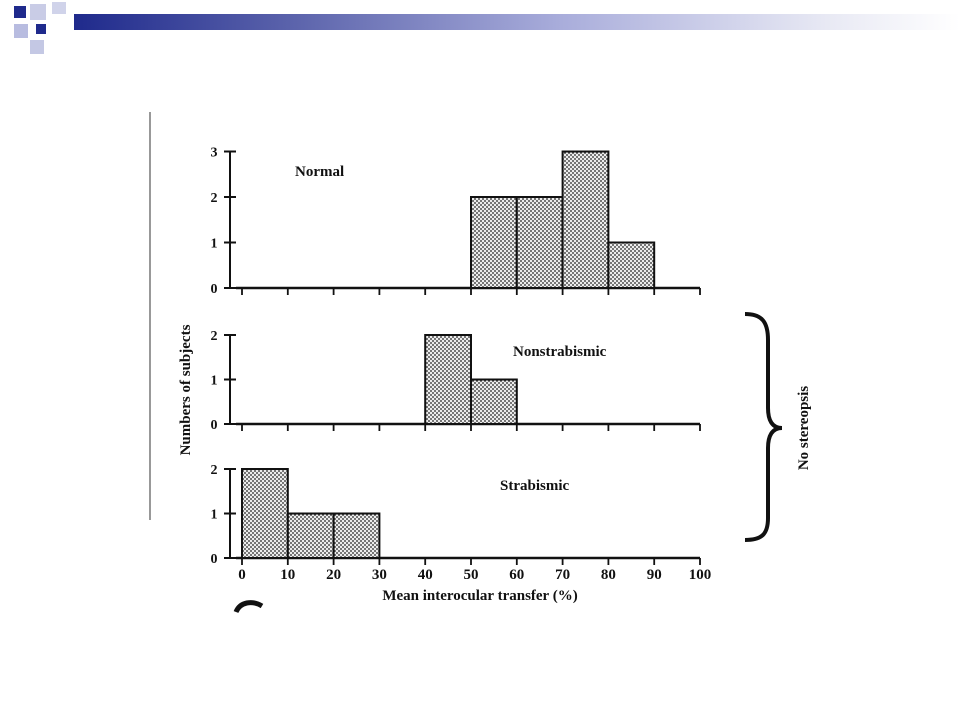  Describe the element at coordinates (516, 575) in the screenshot. I see `x-tick-label: 60` at that location.